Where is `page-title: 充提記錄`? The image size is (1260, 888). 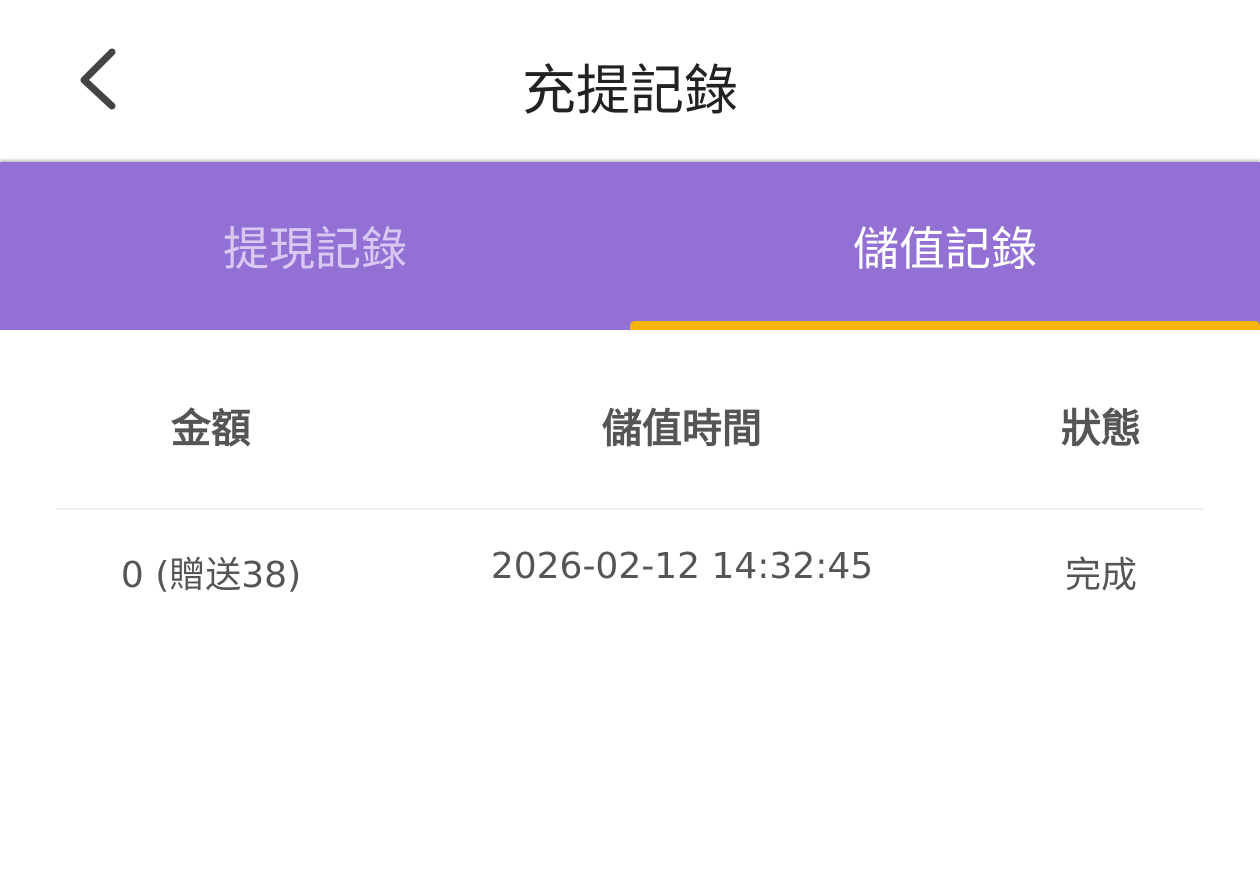
page-title: 充提記錄 is located at coordinates (630, 90).